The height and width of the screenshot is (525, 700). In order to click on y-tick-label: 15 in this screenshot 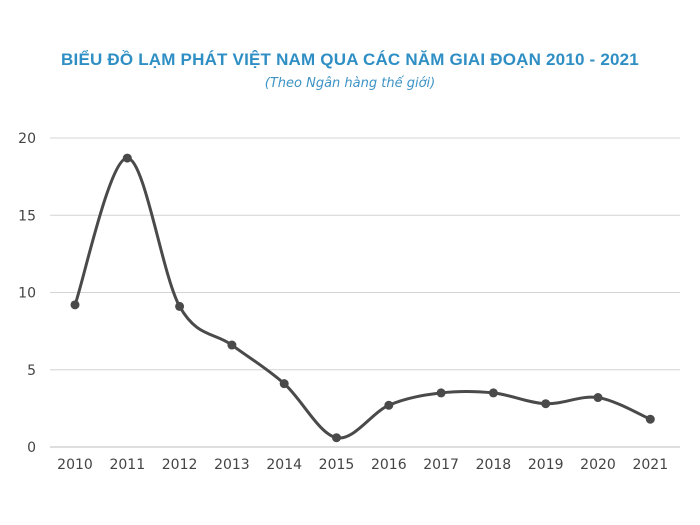, I will do `click(27, 216)`.